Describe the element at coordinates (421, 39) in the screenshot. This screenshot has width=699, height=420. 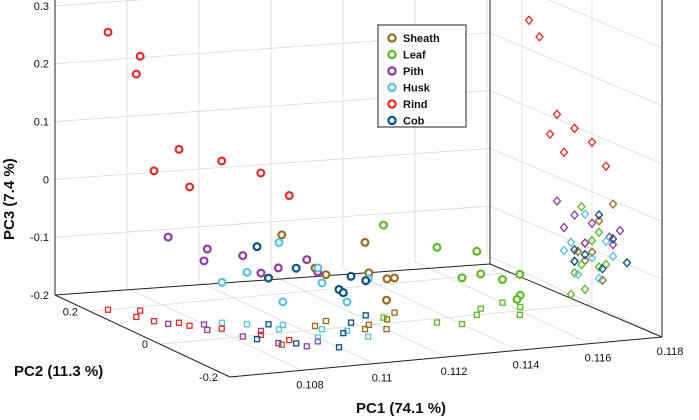
I see `legend-label-sheath: Sheath` at that location.